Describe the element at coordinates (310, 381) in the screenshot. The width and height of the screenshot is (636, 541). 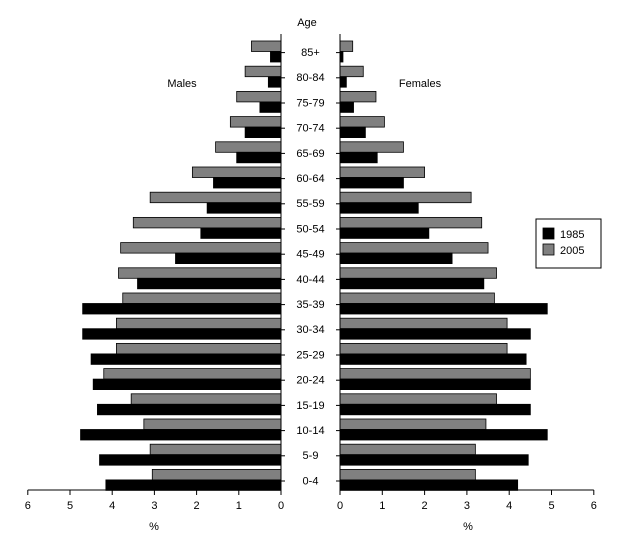
I see `age-tick-label: 20-24` at that location.